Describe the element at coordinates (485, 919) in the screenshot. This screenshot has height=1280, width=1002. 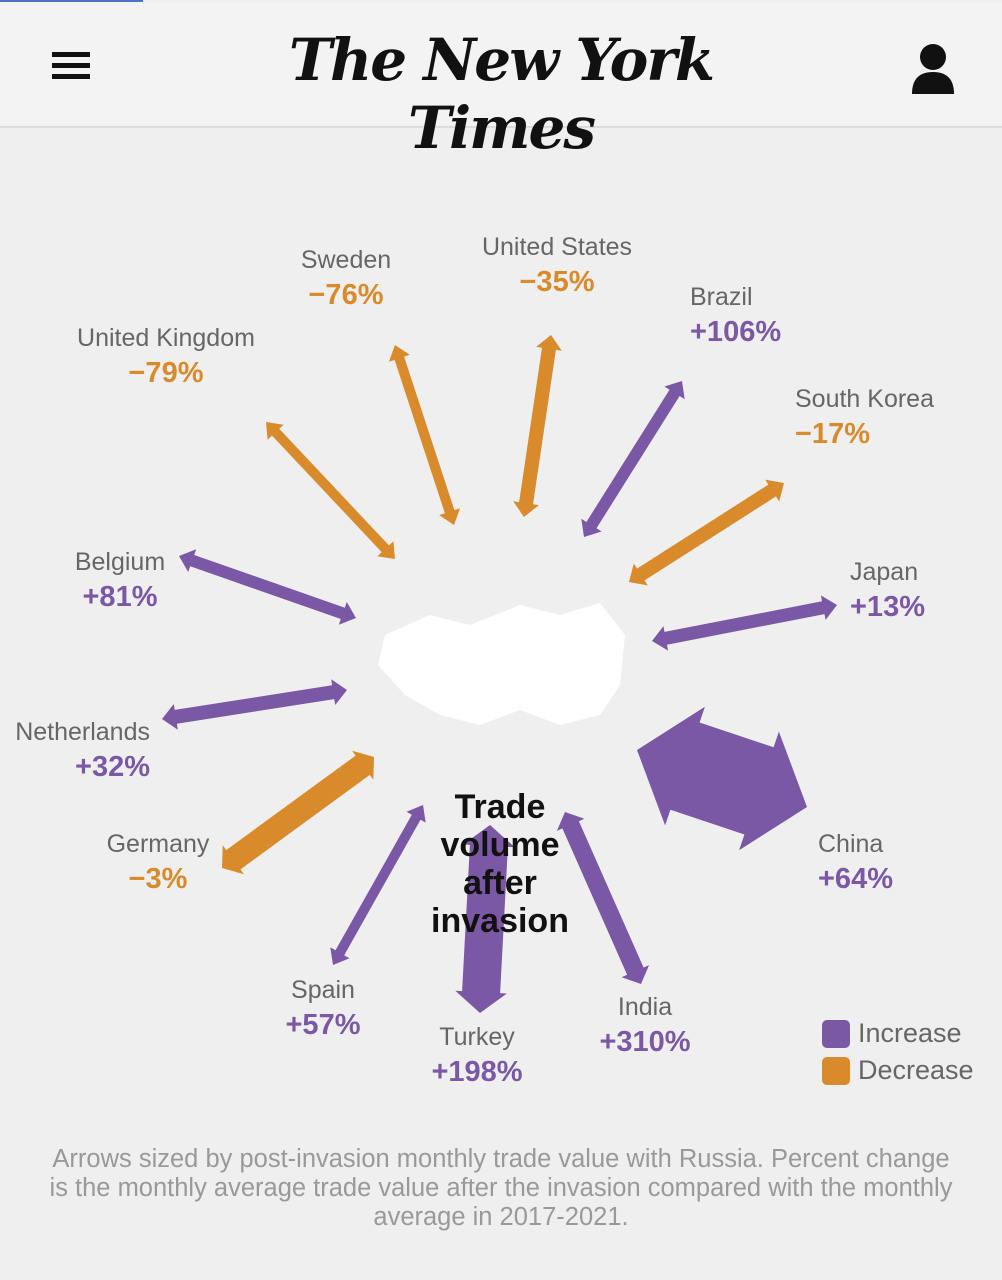
I see `arrow-turkey` at that location.